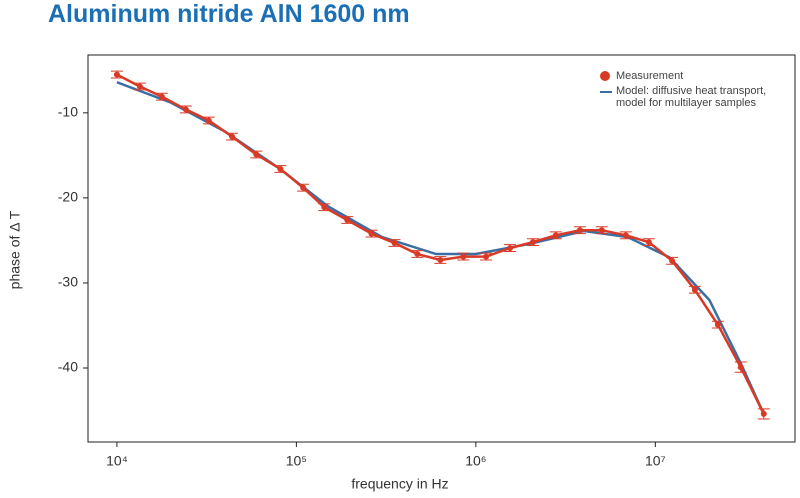  I want to click on y-axis-label: phase of Δ T, so click(15, 249).